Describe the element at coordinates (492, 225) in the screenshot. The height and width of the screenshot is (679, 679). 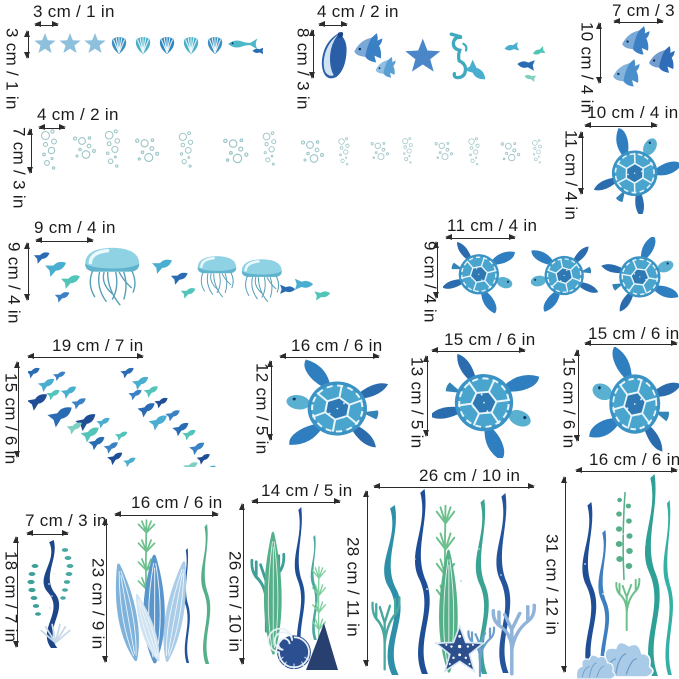
I see `width-label: 11 cm / 4 in` at that location.